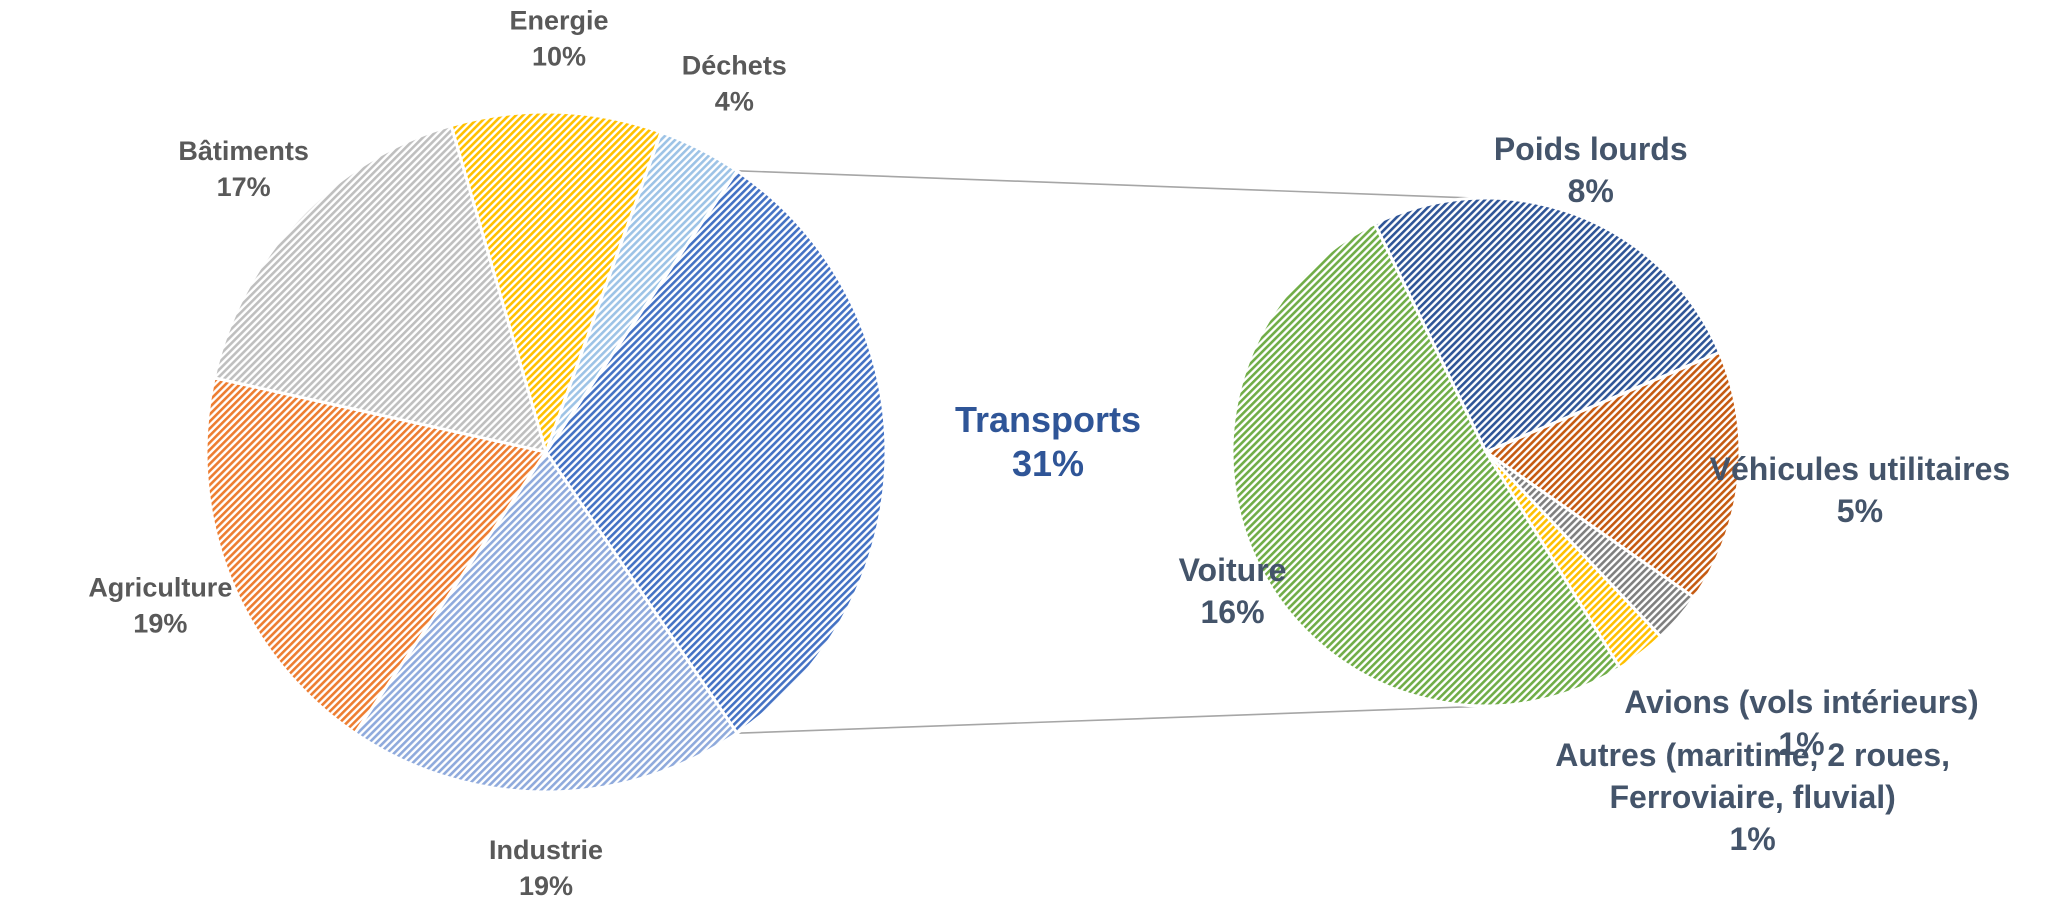  Describe the element at coordinates (1048, 441) in the screenshot. I see `label-transports: Transports 31%` at that location.